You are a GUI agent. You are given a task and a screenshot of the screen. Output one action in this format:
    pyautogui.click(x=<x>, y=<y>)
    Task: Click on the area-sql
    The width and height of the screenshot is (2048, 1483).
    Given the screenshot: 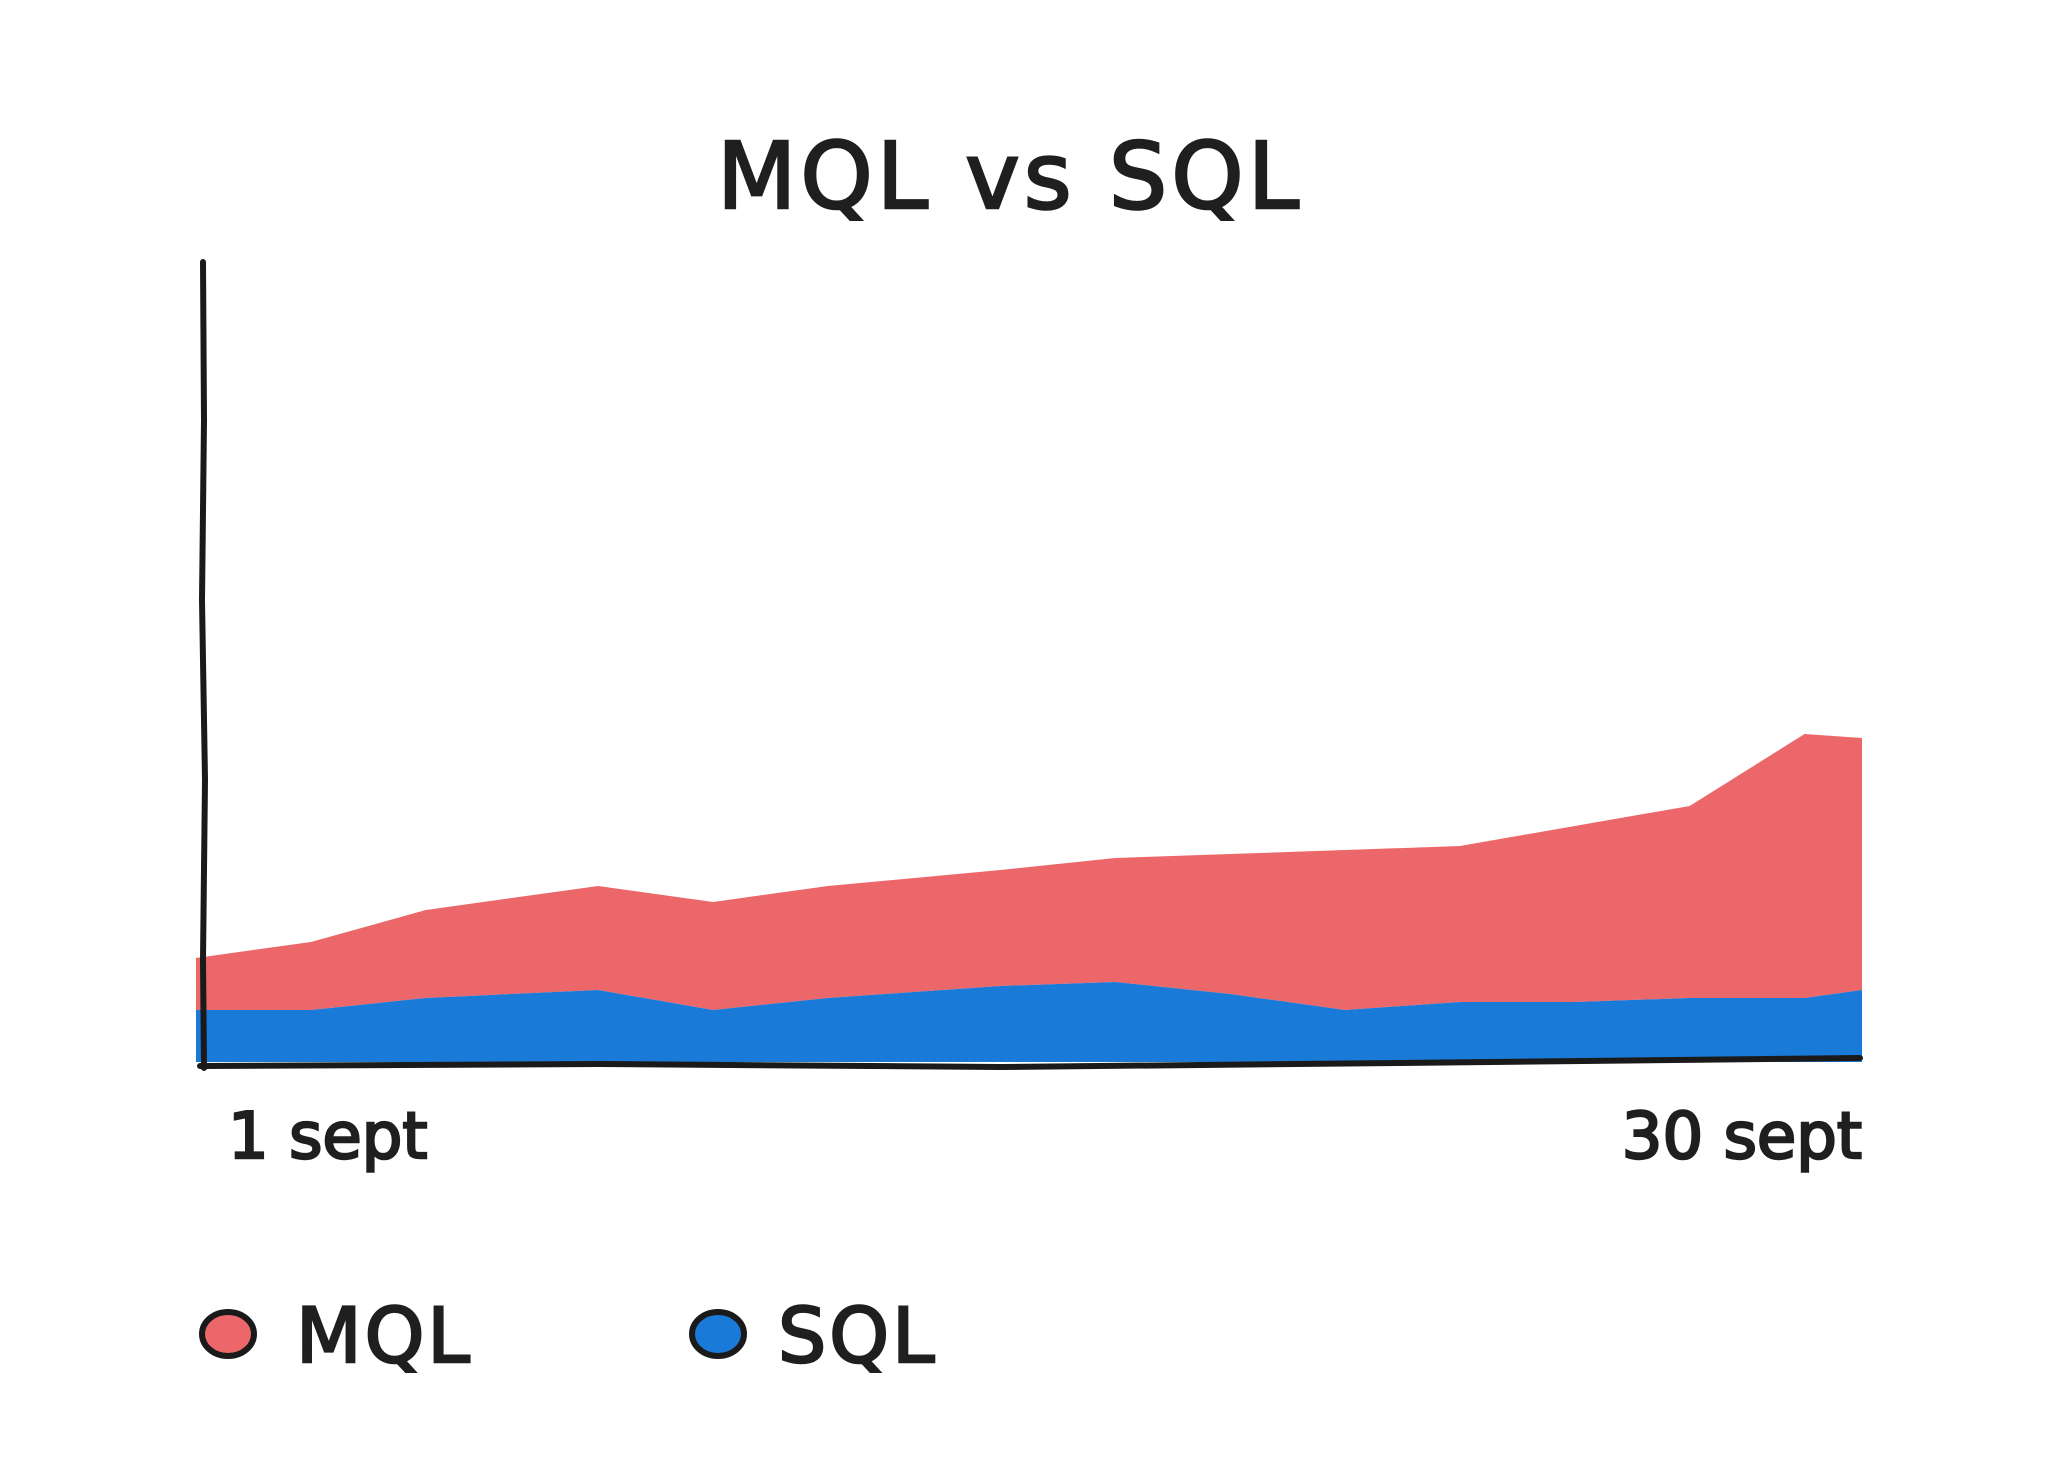 What is the action you would take?
    pyautogui.click(x=1029, y=1022)
    